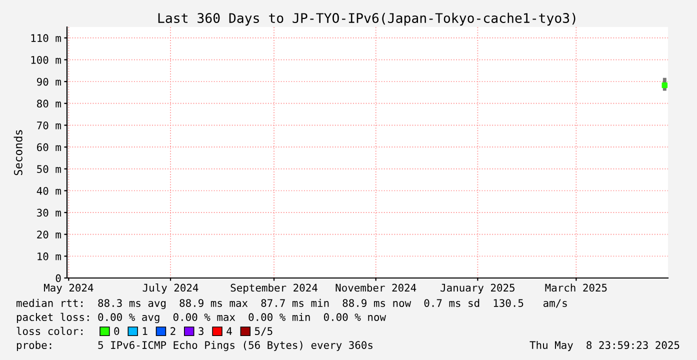 This screenshot has height=360, width=697. What do you see at coordinates (367, 19) in the screenshot?
I see `chart-title: Last 360 Days to JP-TYO-IPv6(Japan-Tokyo-cache1-tyo3)` at bounding box center [367, 19].